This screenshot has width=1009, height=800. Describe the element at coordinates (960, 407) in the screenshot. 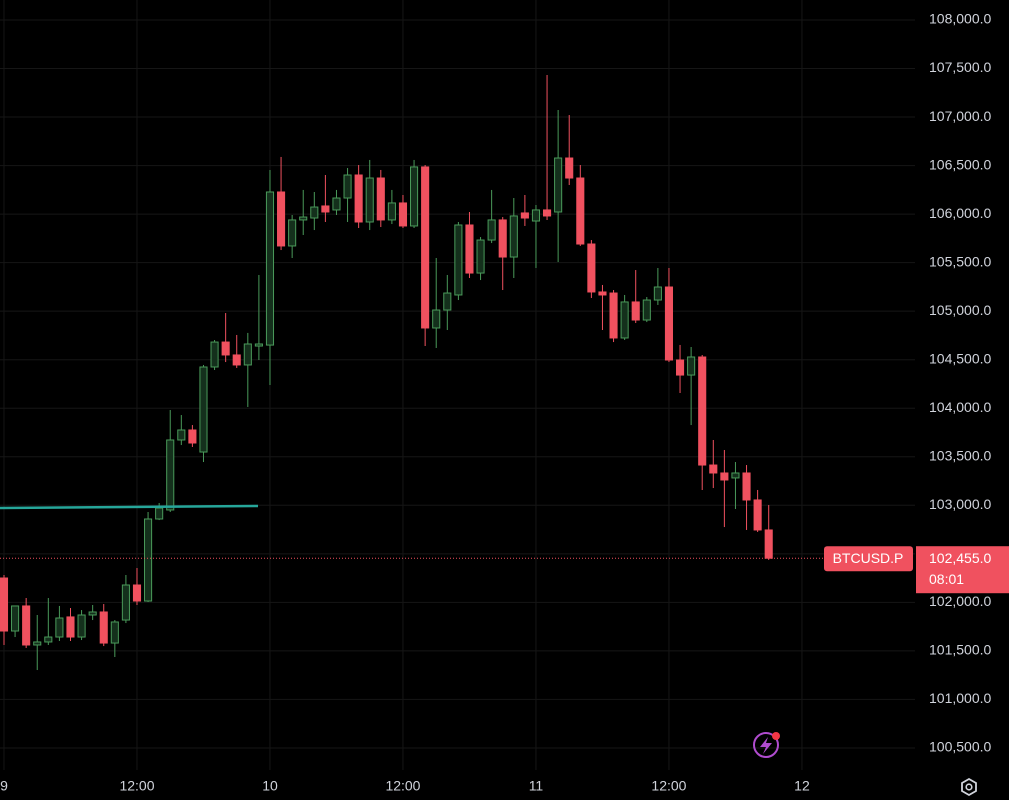

I see `y-tick-label: 104,000.0` at that location.